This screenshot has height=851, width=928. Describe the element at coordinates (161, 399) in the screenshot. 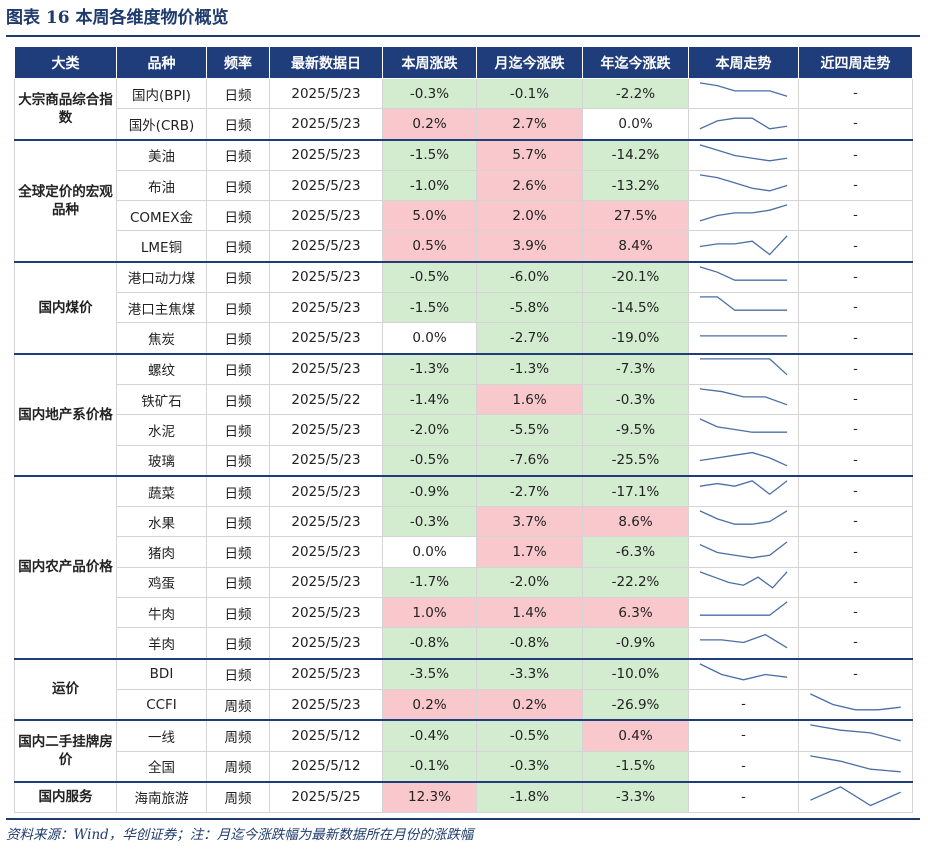

I see `item-cell: 铁矿石` at that location.